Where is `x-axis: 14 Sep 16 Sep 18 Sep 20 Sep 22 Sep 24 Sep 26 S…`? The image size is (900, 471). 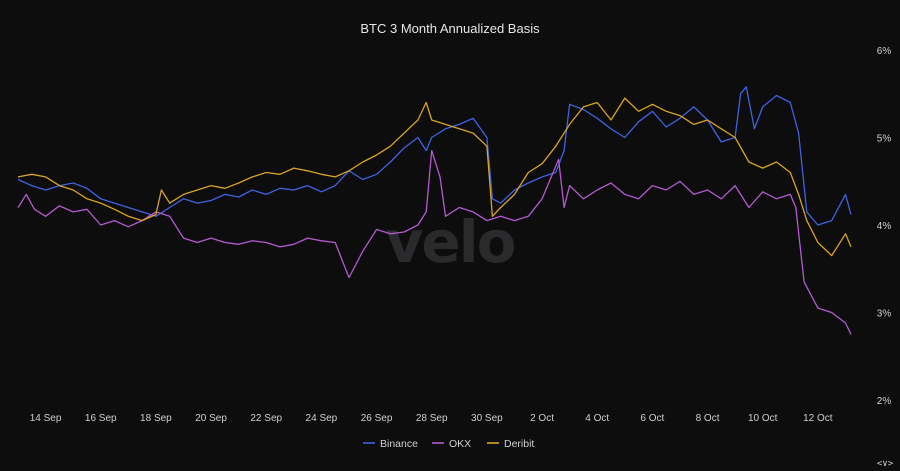 x-axis: 14 Sep 16 Sep 18 Sep 20 Sep 22 Sep 24 Sep 26 S… is located at coordinates (431, 418).